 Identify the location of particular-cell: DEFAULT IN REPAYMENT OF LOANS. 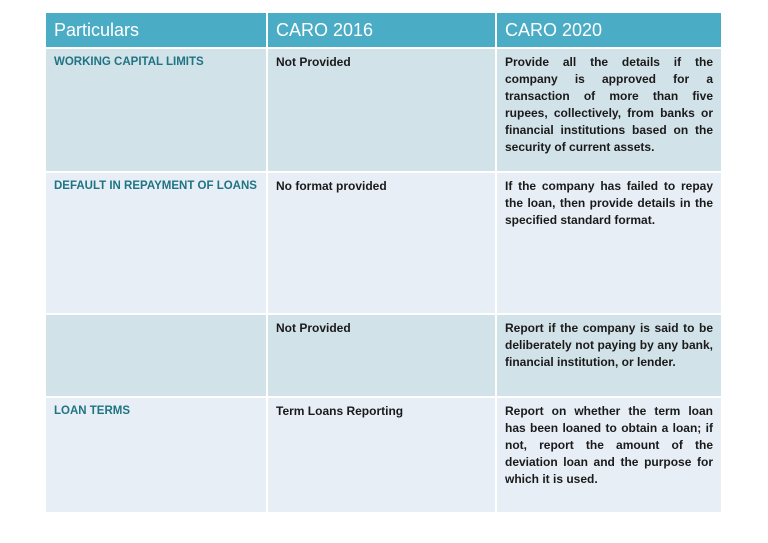
(157, 243).